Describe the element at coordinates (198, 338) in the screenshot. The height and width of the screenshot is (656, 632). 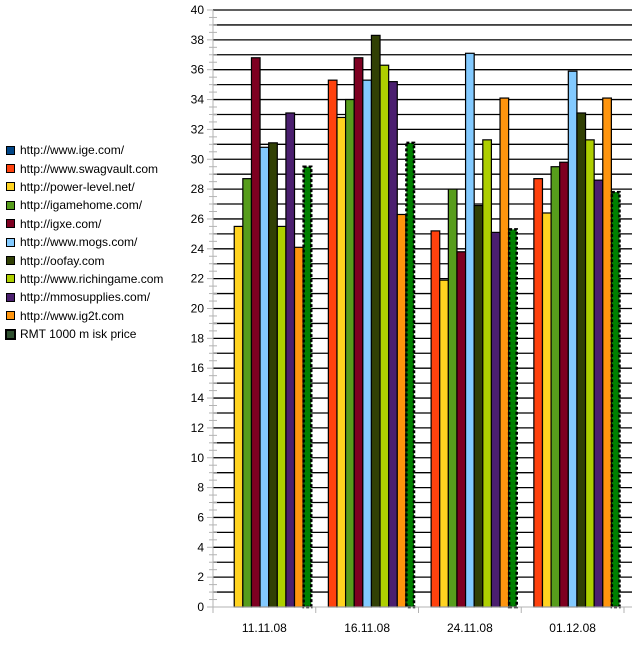
I see `y-tick-label: 18` at that location.